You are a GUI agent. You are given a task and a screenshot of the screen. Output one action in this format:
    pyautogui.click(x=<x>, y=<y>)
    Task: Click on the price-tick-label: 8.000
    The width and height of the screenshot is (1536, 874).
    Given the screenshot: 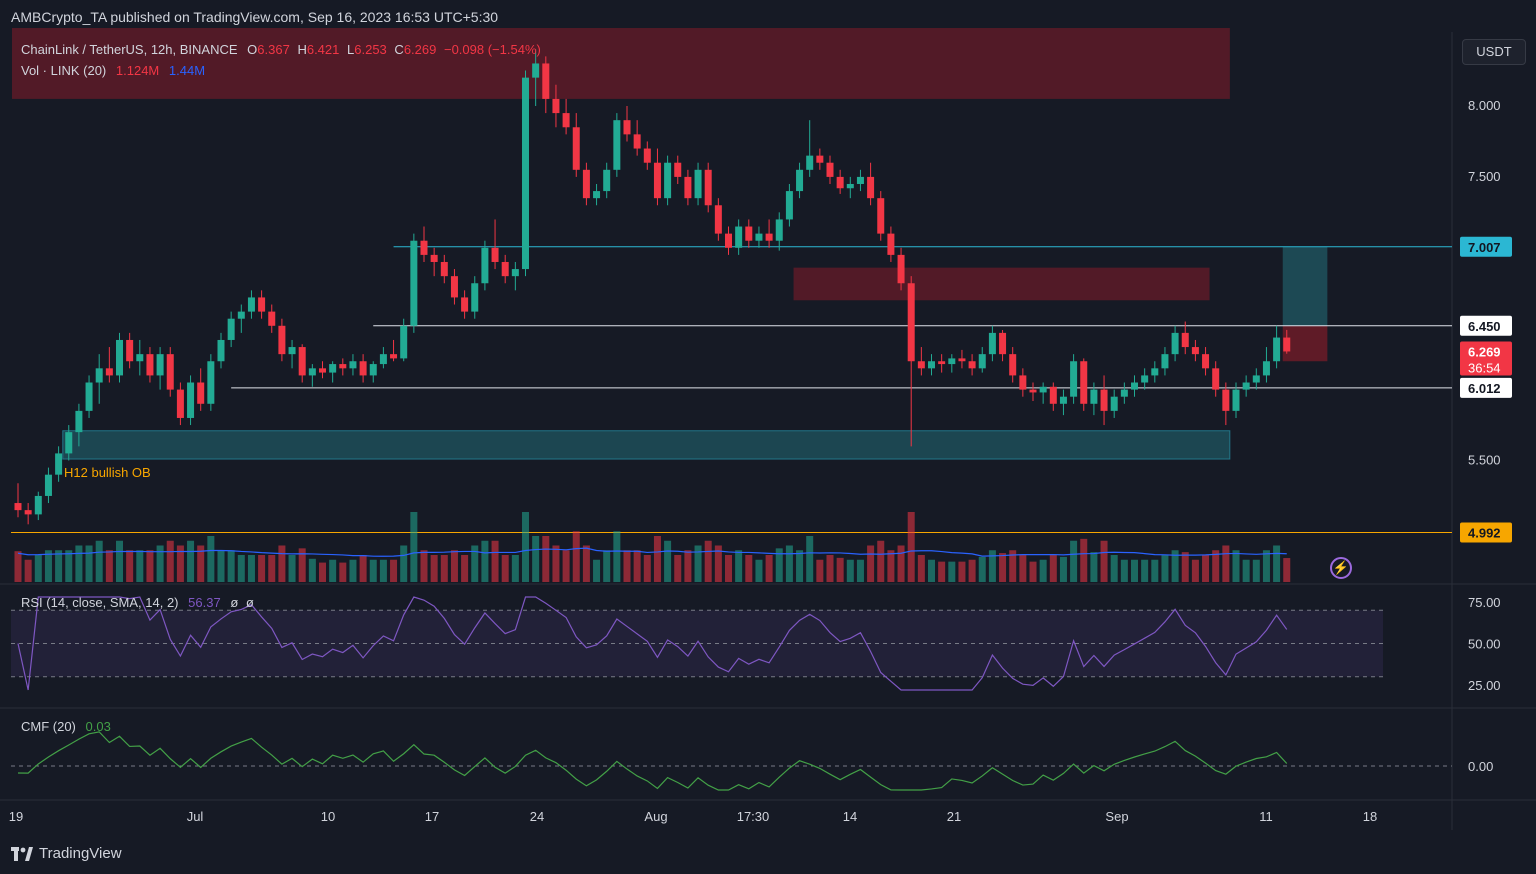 What is the action you would take?
    pyautogui.click(x=1484, y=105)
    